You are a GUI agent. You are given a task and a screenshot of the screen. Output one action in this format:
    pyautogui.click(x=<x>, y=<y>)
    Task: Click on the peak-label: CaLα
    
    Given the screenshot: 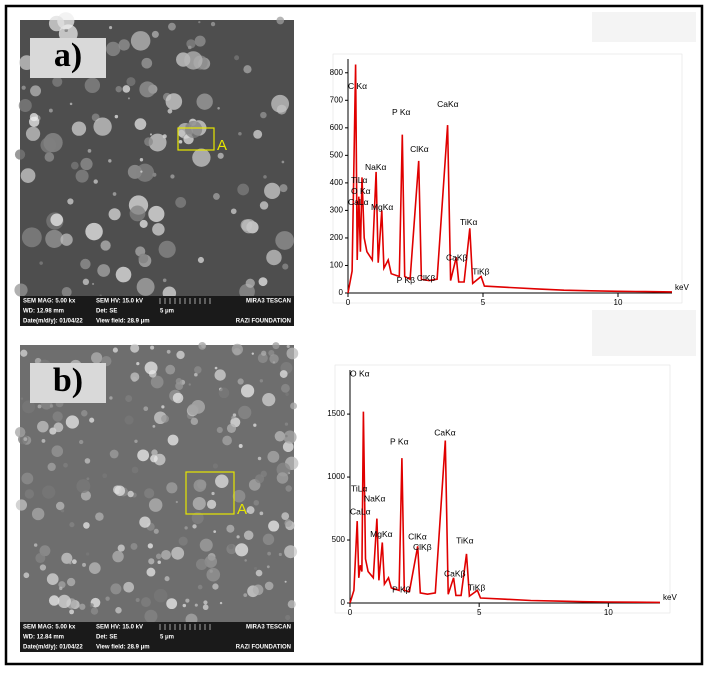 What is the action you would take?
    pyautogui.click(x=358, y=202)
    